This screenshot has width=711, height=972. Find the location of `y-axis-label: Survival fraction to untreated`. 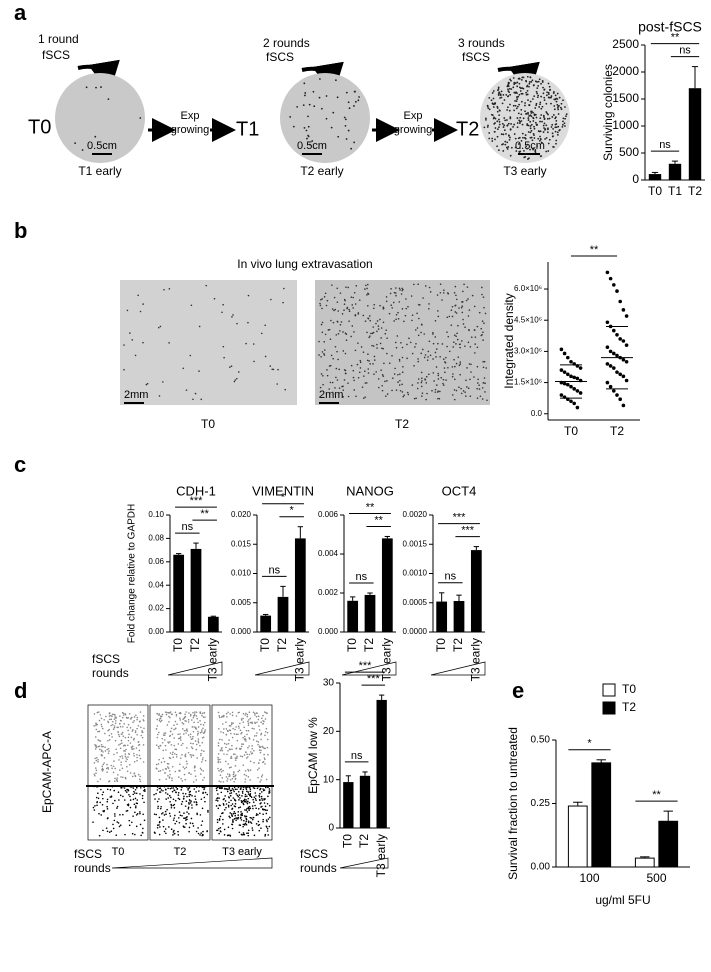

y-axis-label: Survival fraction to untreated is located at coordinates (513, 803).